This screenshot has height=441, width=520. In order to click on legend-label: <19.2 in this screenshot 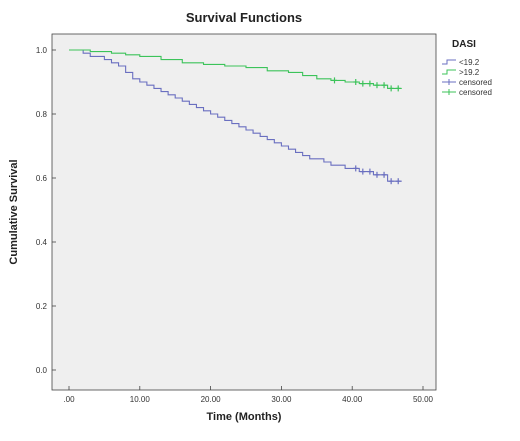, I will do `click(469, 62)`.